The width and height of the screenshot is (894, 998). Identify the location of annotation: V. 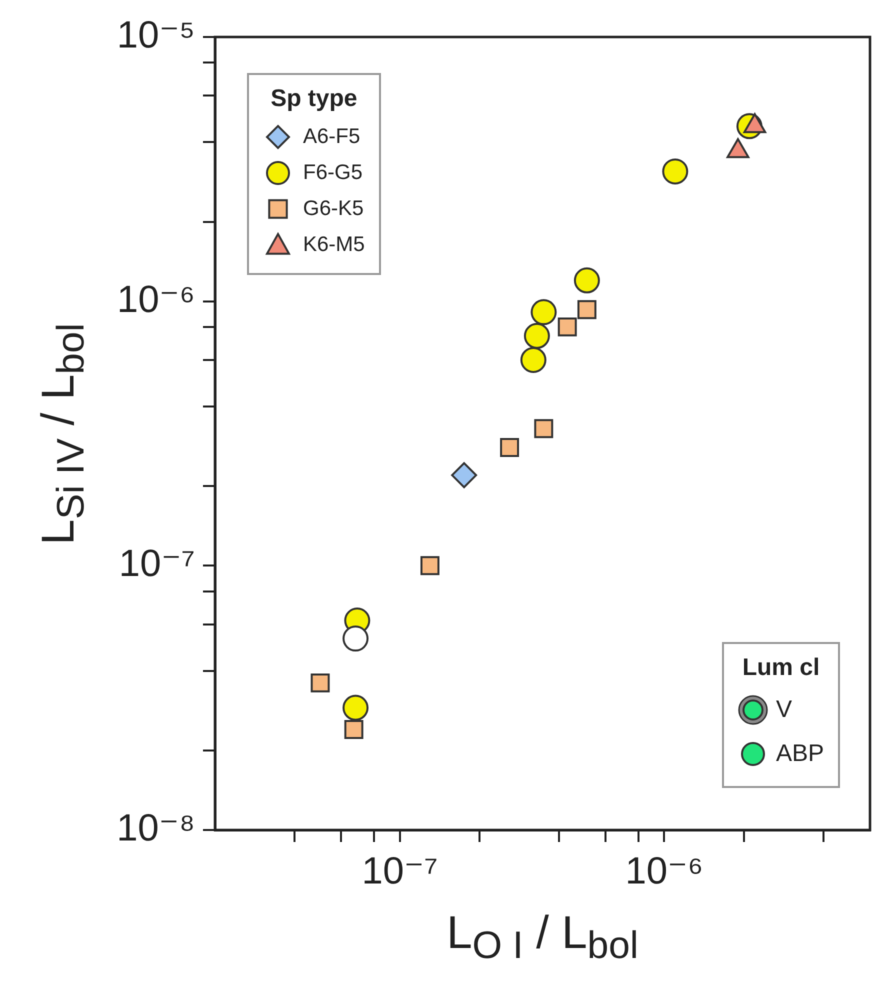
(784, 710).